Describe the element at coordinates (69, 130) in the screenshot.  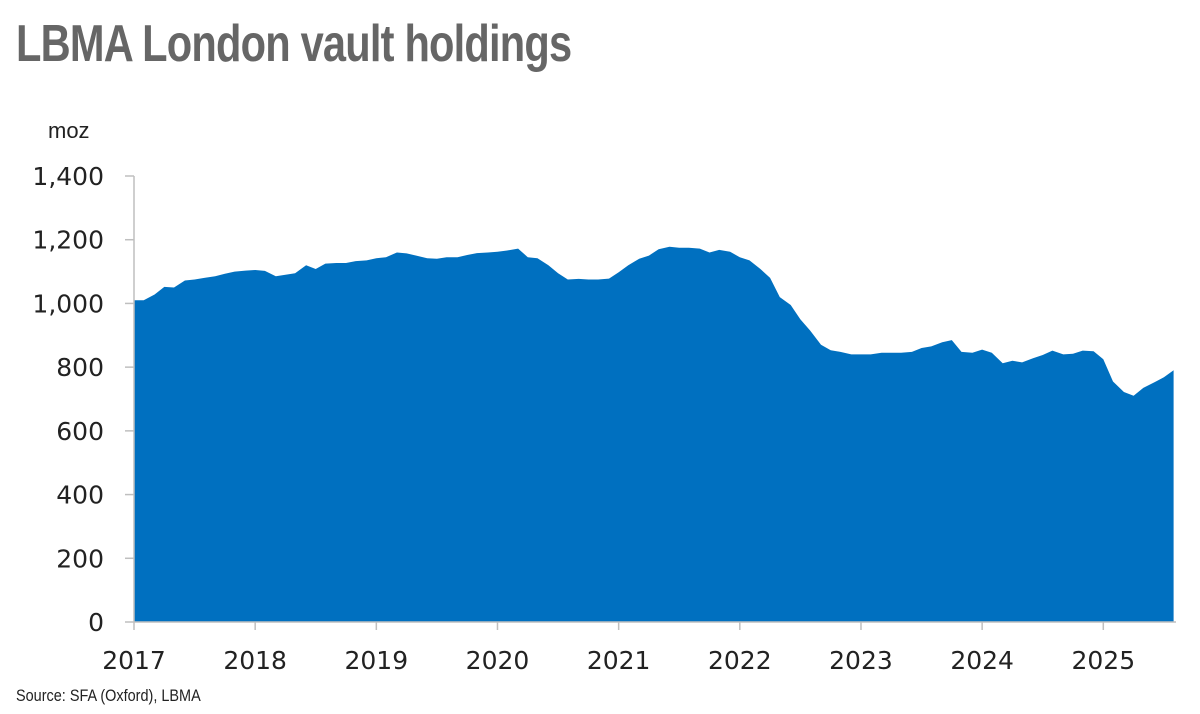
I see `y-axis-unit-label: moz` at that location.